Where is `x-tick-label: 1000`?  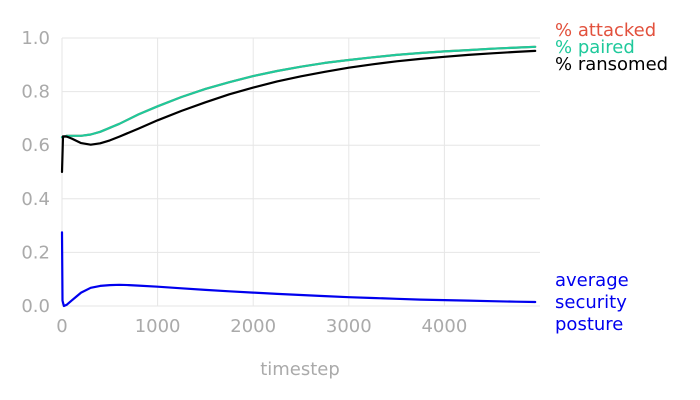 x-tick-label: 1000 is located at coordinates (158, 326).